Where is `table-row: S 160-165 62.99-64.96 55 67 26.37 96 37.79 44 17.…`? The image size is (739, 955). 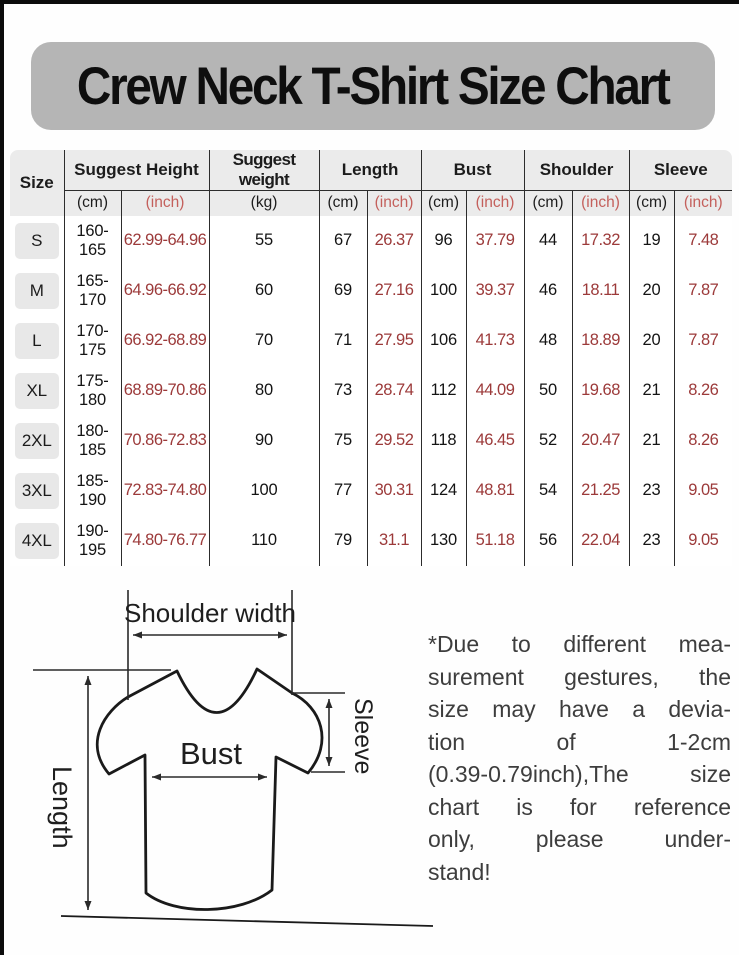
table-row: S 160-165 62.99-64.96 55 67 26.37 96 37.79 44 17.… is located at coordinates (371, 240).